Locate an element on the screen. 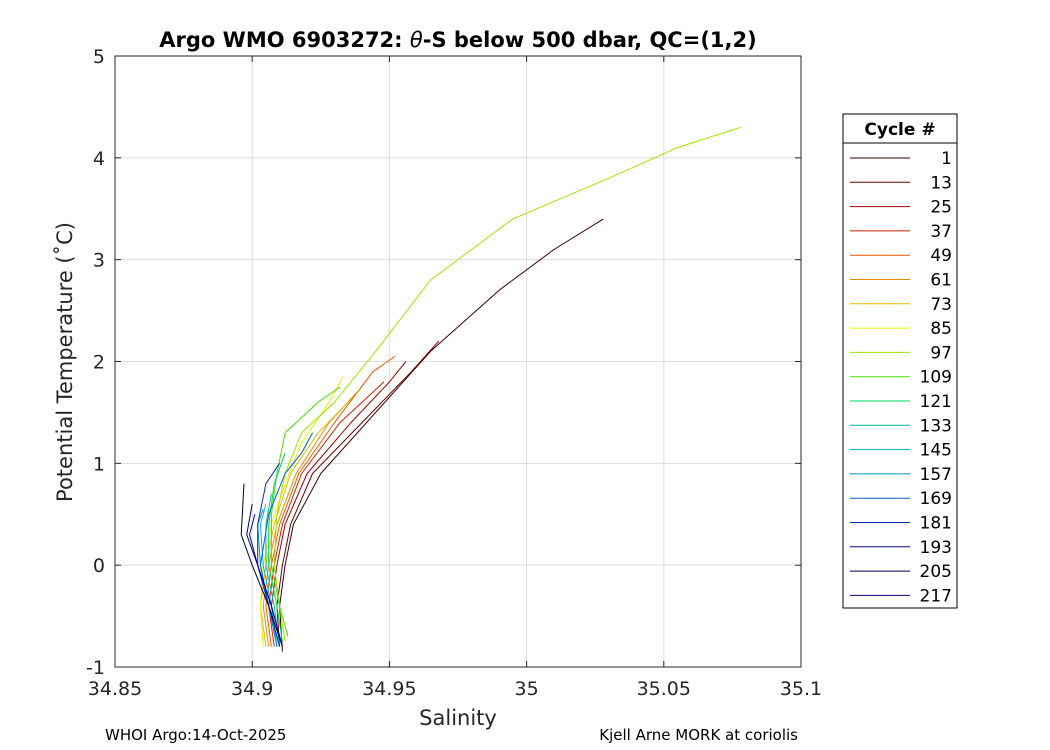 The height and width of the screenshot is (750, 1050). x-tick-label: 35 is located at coordinates (527, 689).